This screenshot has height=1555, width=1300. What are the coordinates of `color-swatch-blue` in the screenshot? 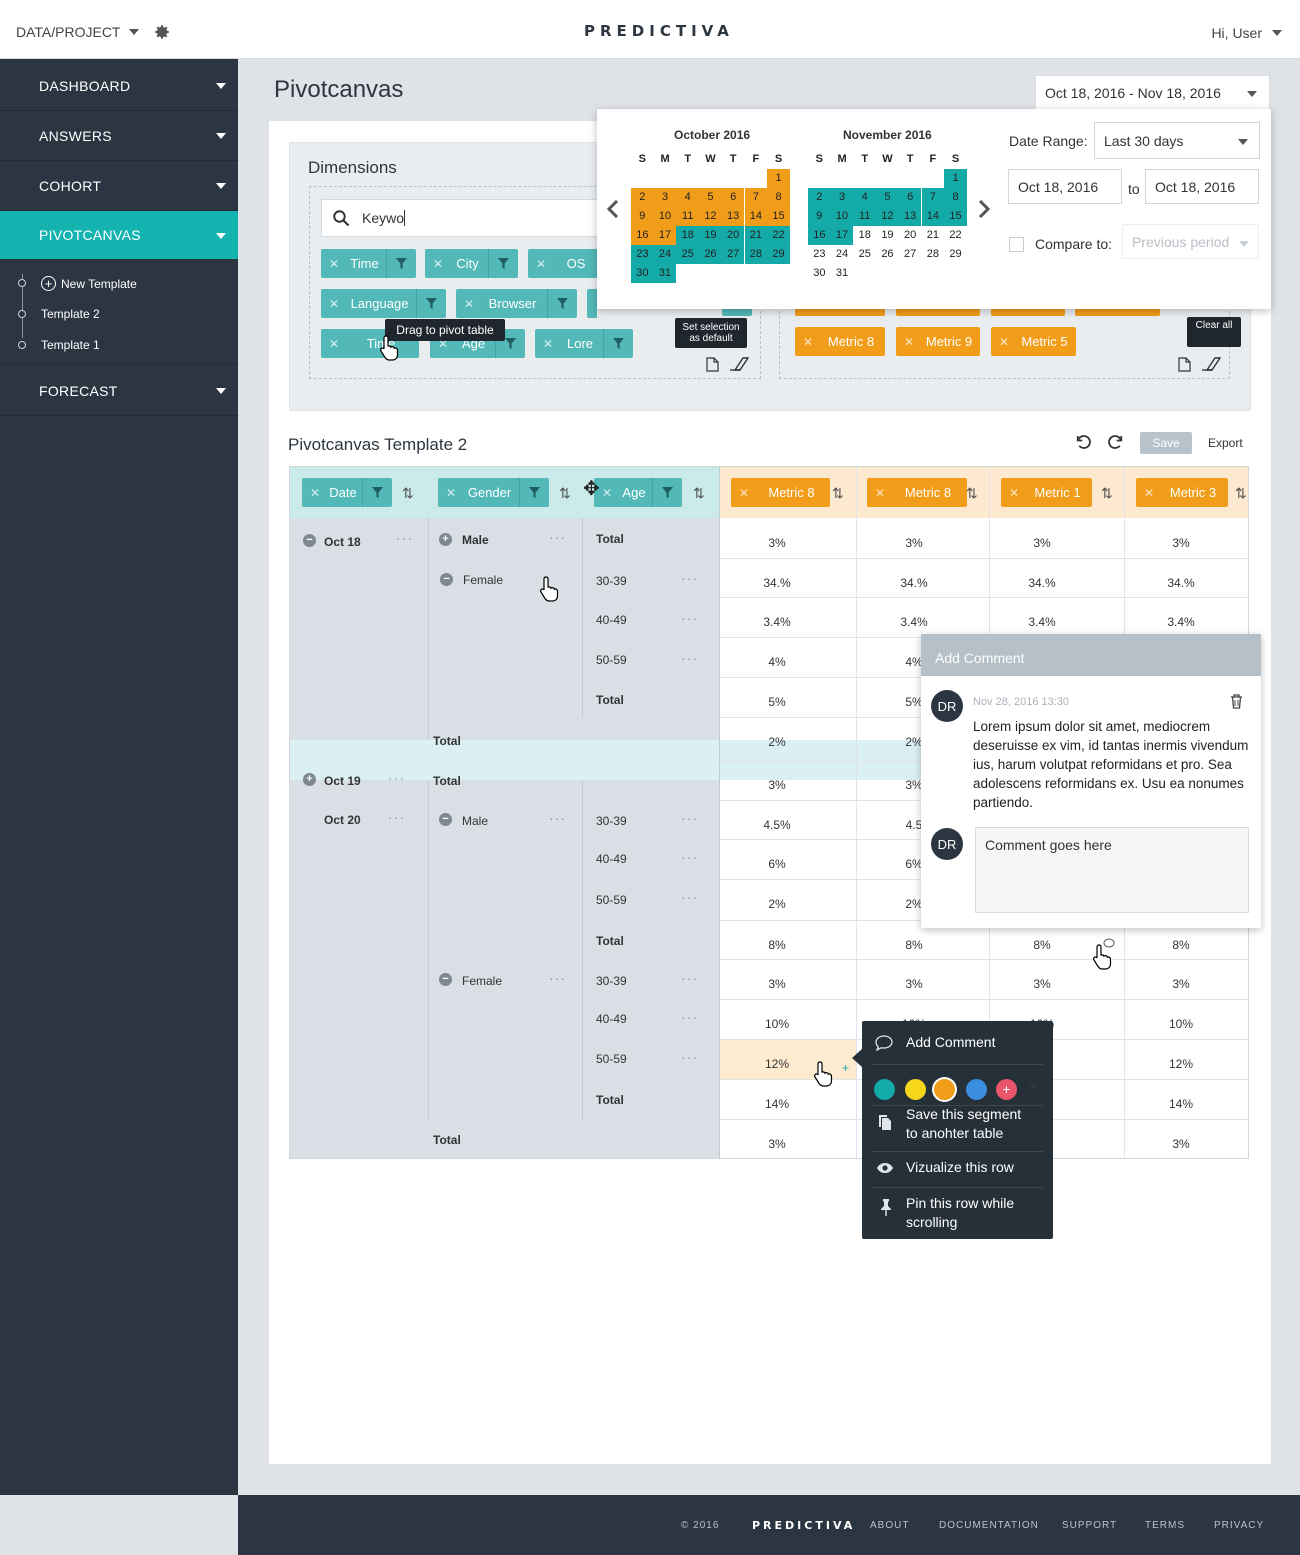 It's located at (976, 1089).